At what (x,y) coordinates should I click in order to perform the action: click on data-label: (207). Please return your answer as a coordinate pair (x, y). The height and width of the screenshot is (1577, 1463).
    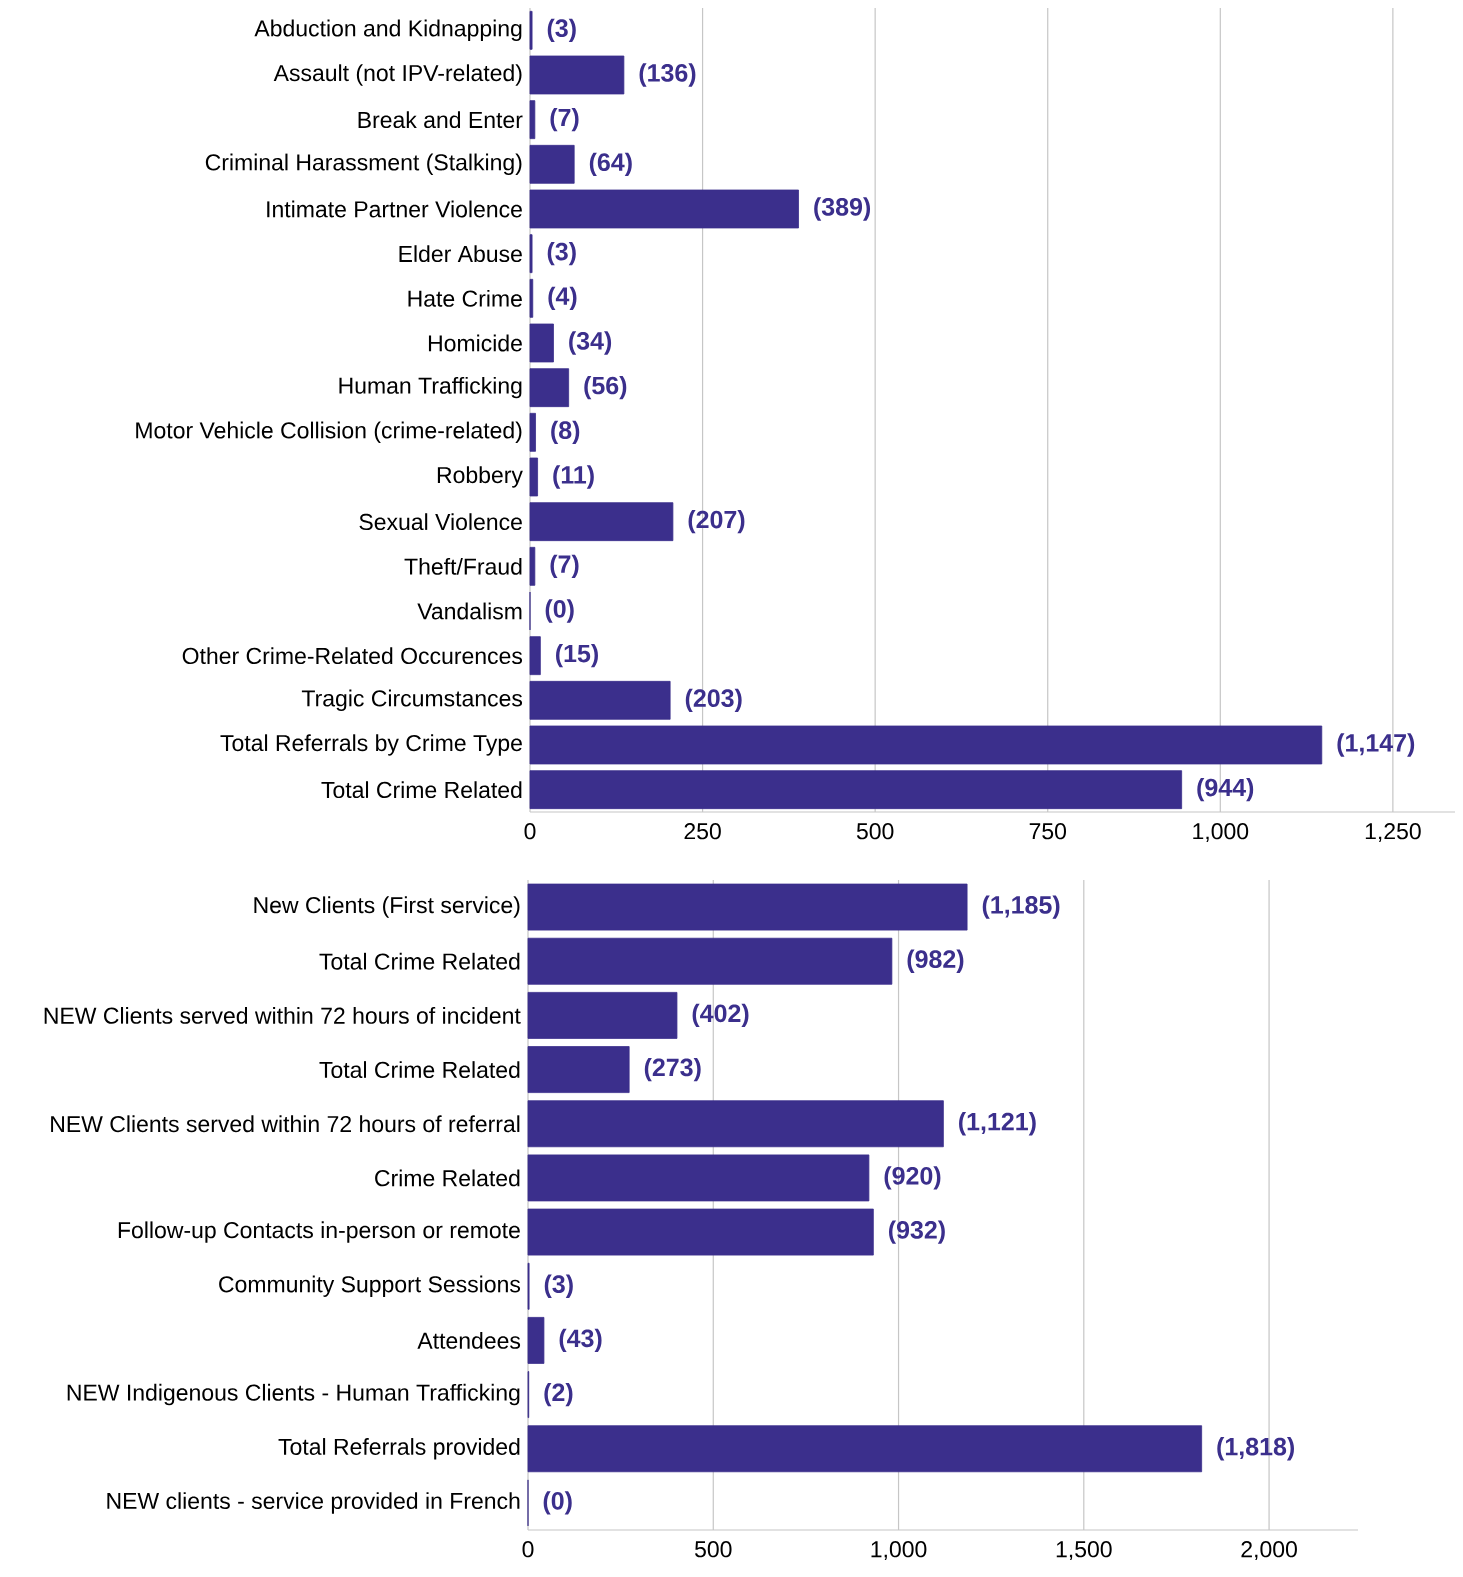
    Looking at the image, I should click on (716, 521).